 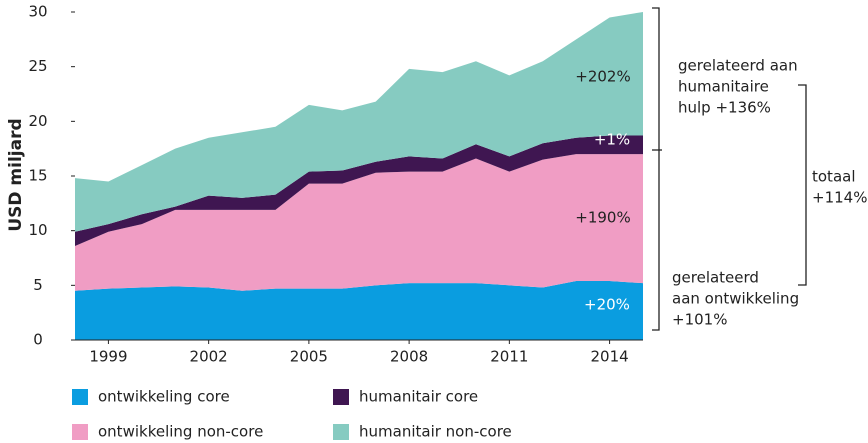 I want to click on area, so click(x=359, y=310).